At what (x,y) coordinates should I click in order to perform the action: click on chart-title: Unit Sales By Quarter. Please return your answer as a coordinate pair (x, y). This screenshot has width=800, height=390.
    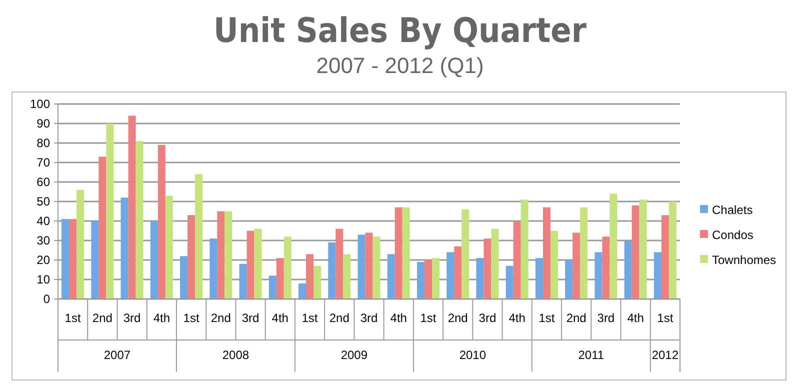
    Looking at the image, I should click on (401, 31).